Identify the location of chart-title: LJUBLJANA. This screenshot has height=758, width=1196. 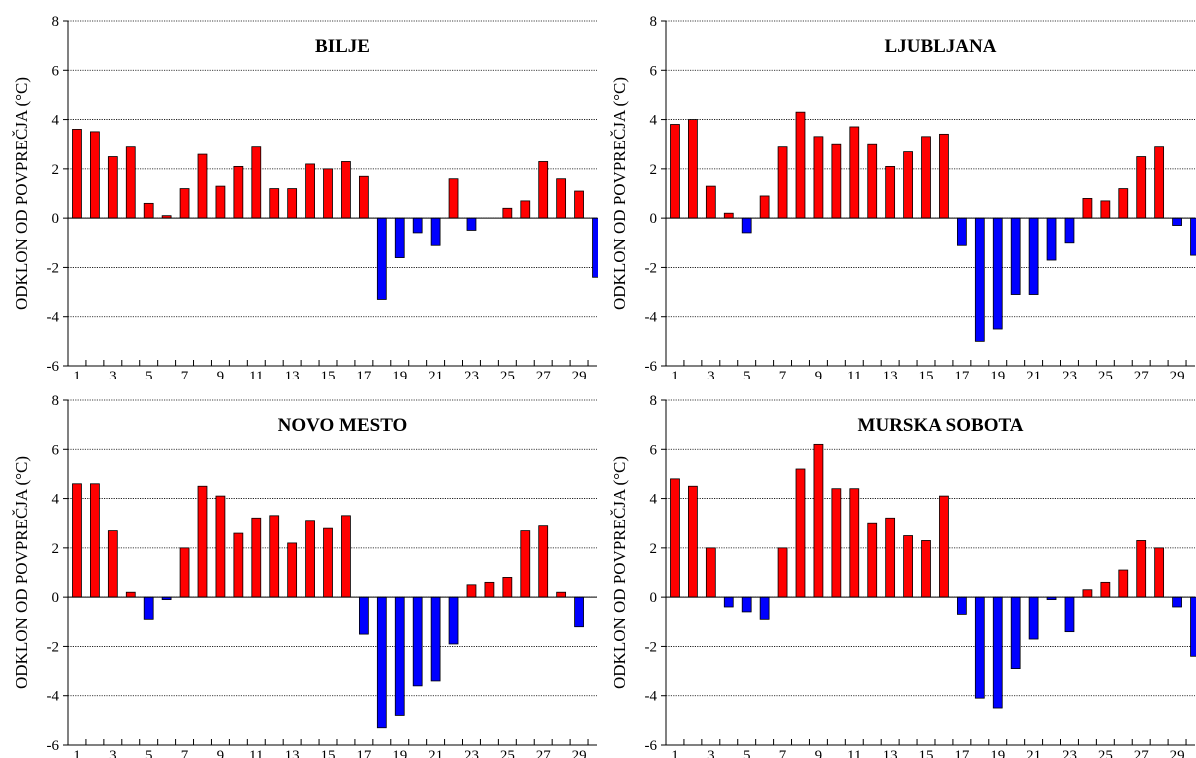
(941, 46).